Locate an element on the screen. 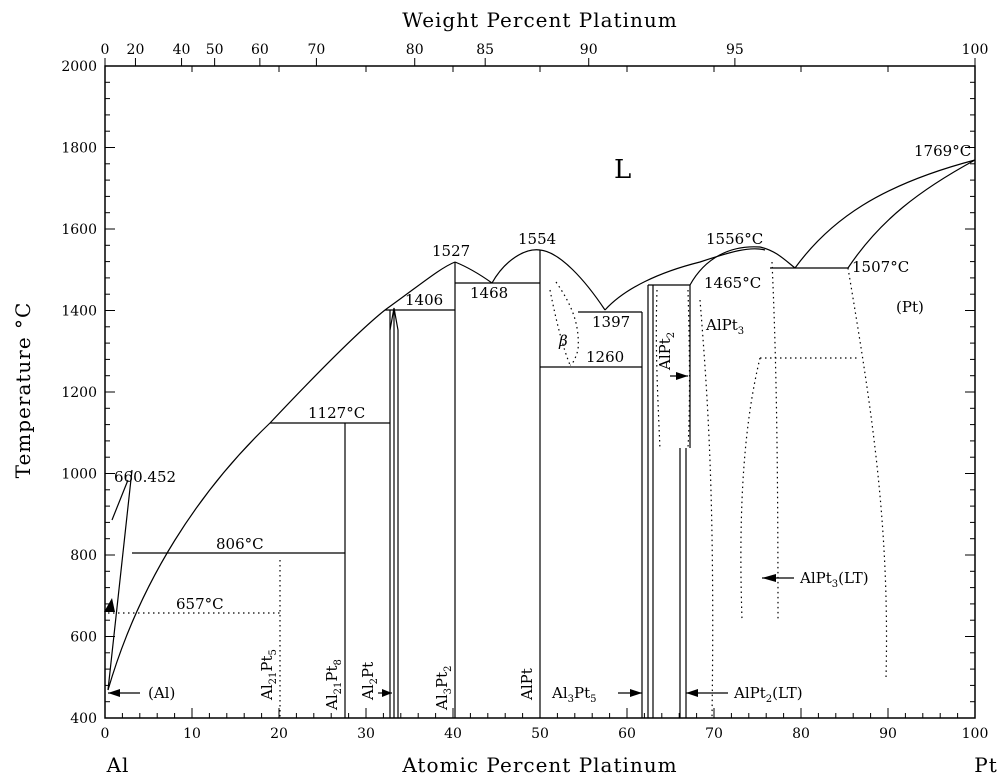 The width and height of the screenshot is (1002, 783). alpt-vertical-label: AlPt is located at coordinates (527, 684).